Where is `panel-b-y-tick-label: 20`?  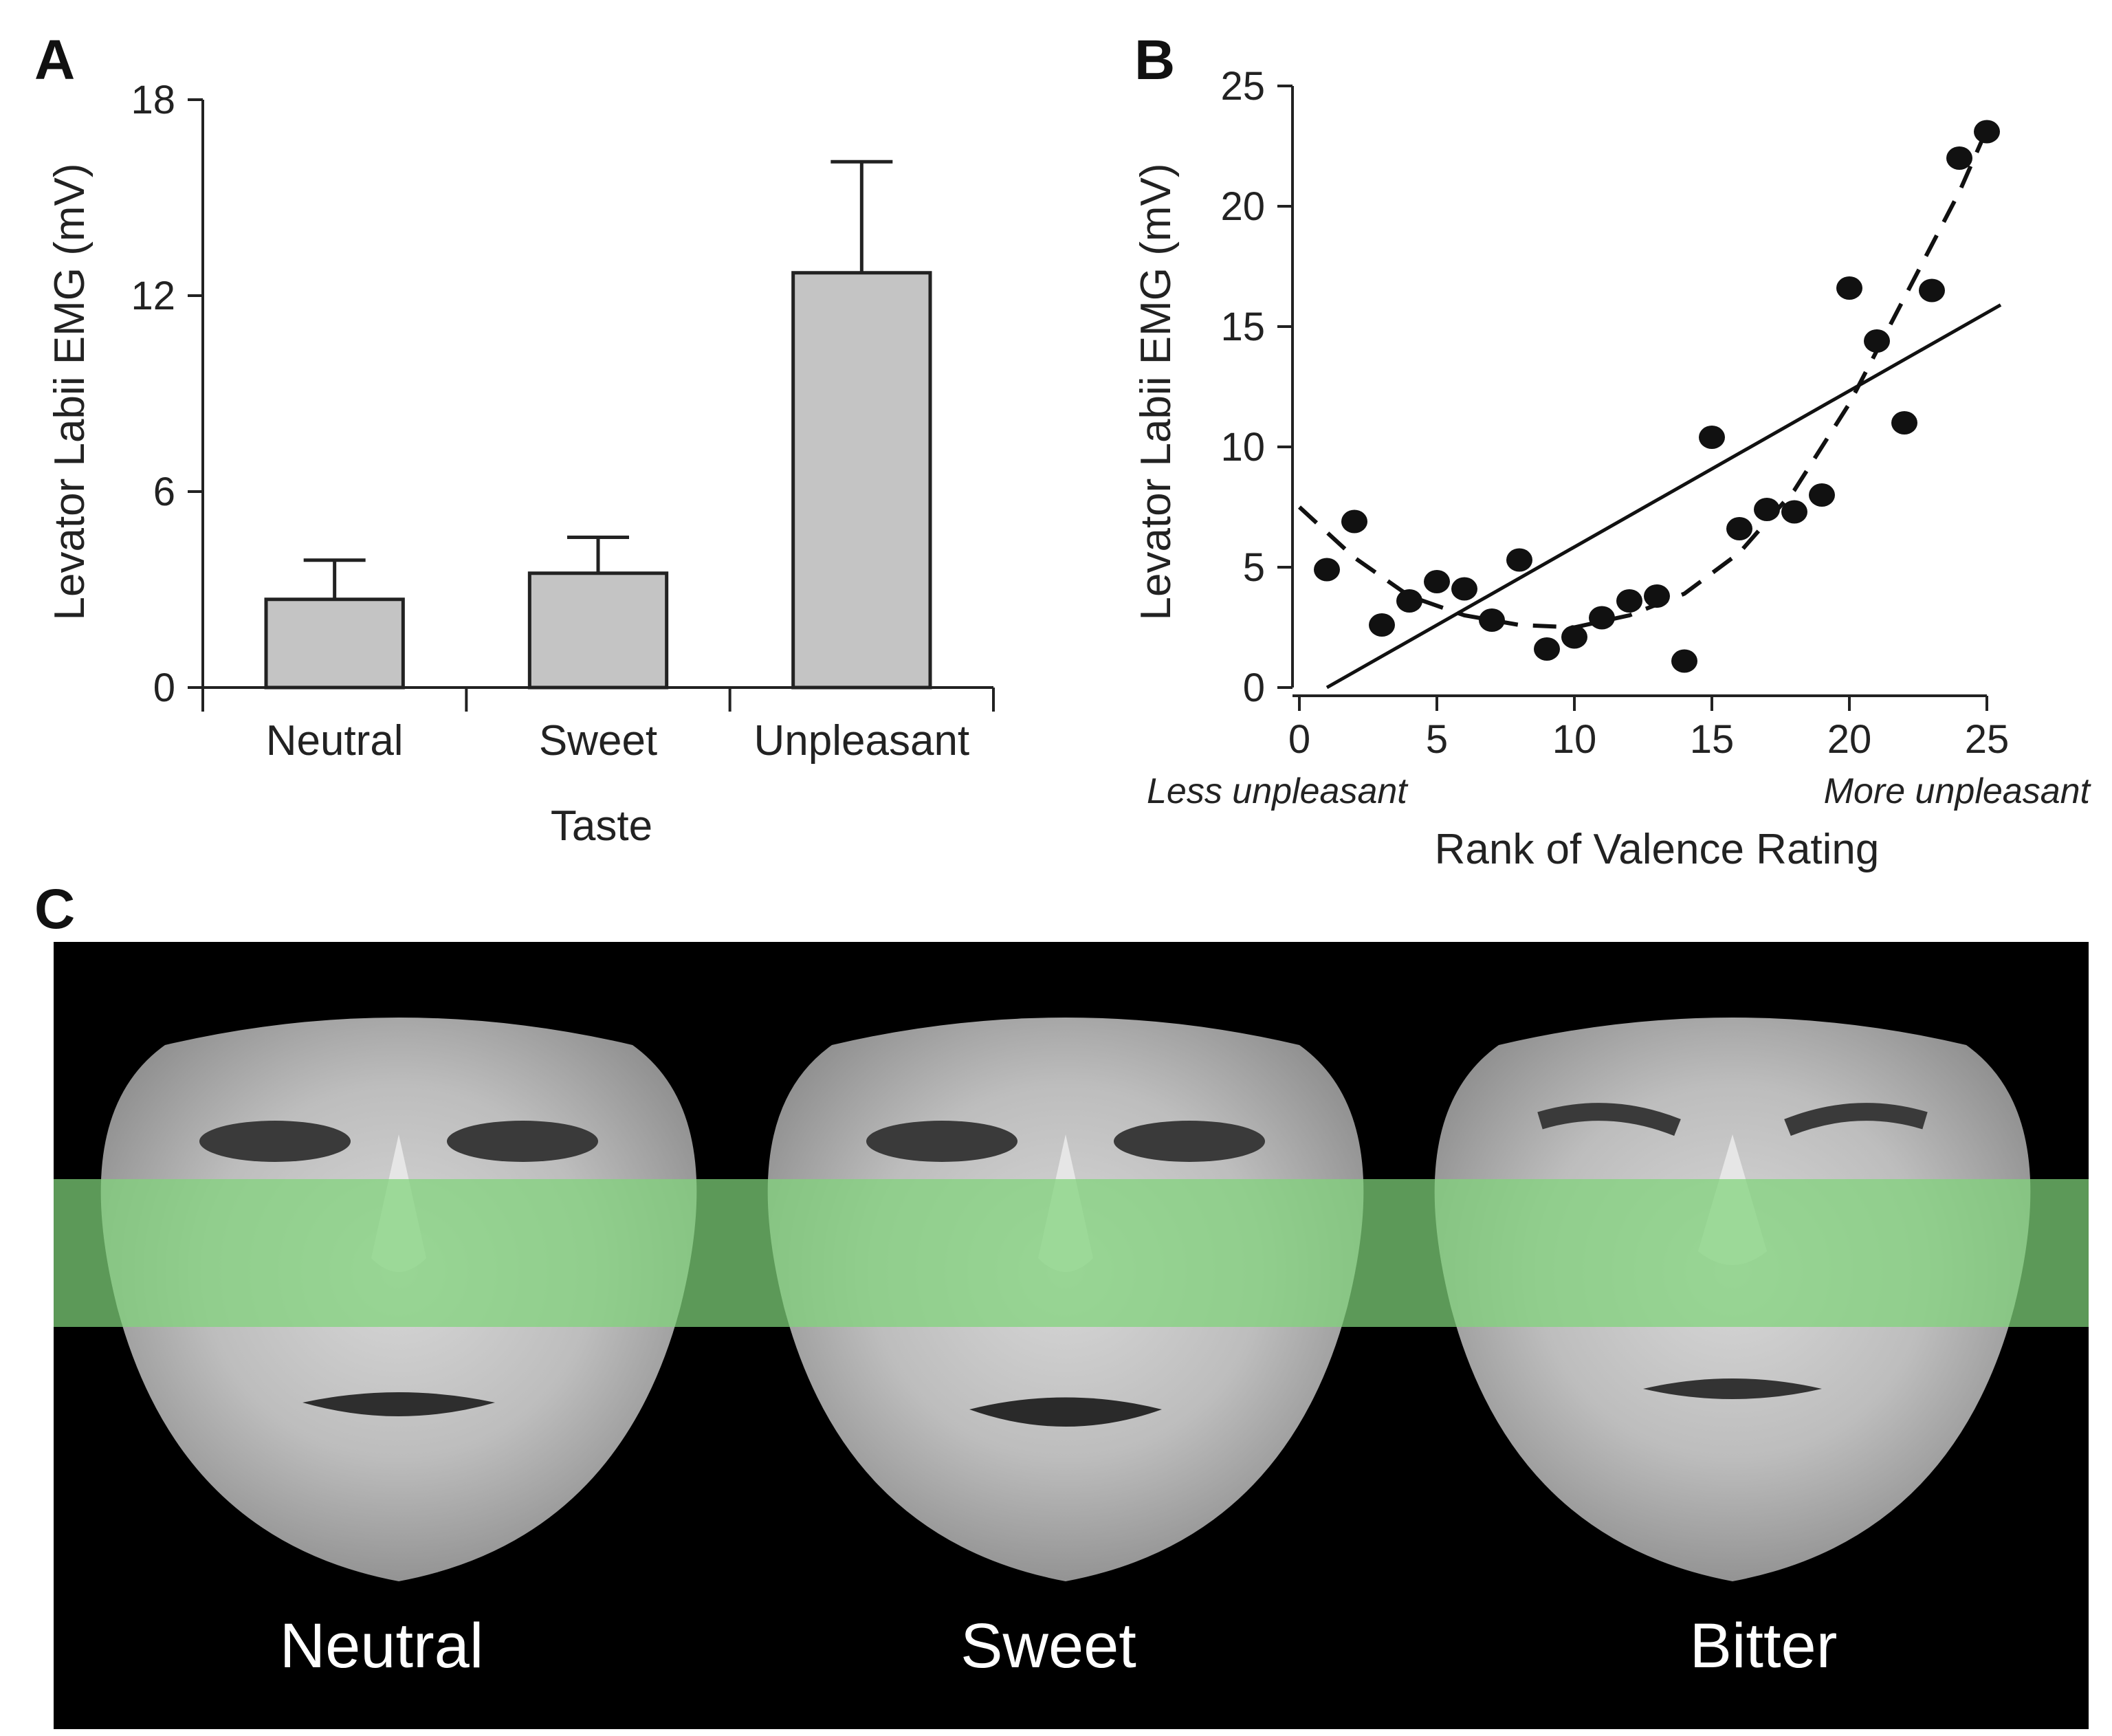
panel-b-y-tick-label: 20 is located at coordinates (1242, 206).